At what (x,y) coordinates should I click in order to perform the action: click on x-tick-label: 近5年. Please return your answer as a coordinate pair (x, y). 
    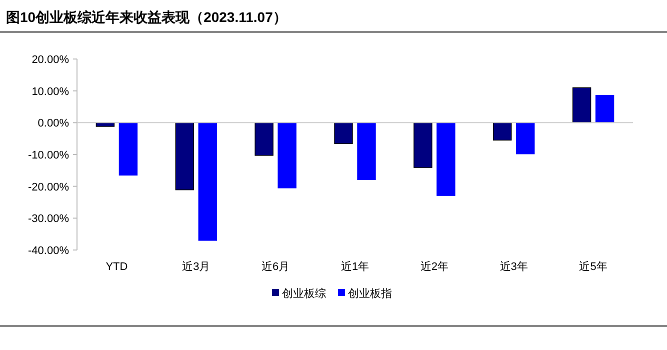
    Looking at the image, I should click on (593, 266).